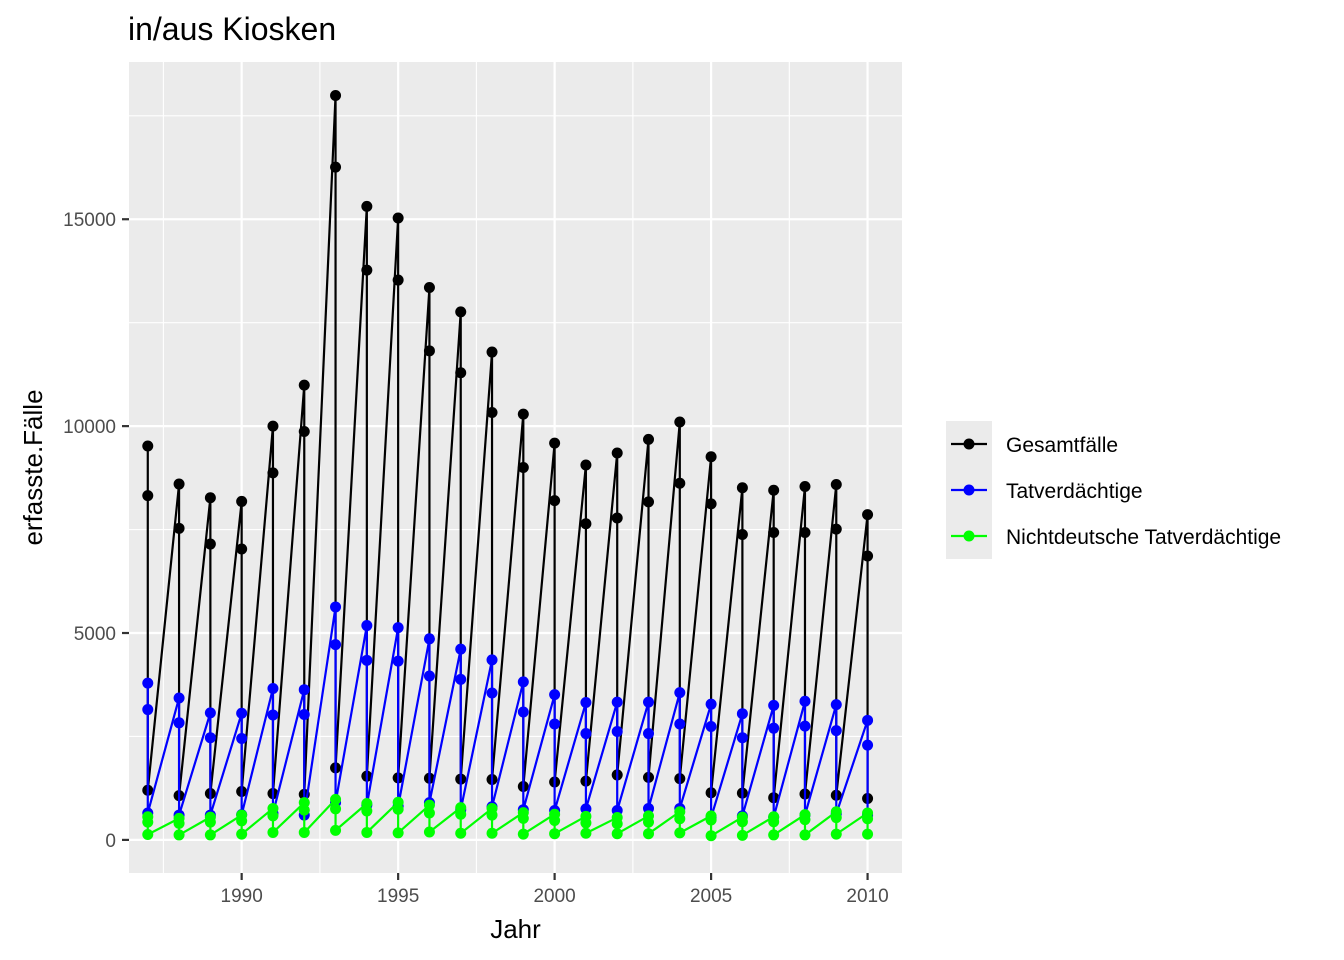  Describe the element at coordinates (507, 712) in the screenshot. I see `series-line` at that location.